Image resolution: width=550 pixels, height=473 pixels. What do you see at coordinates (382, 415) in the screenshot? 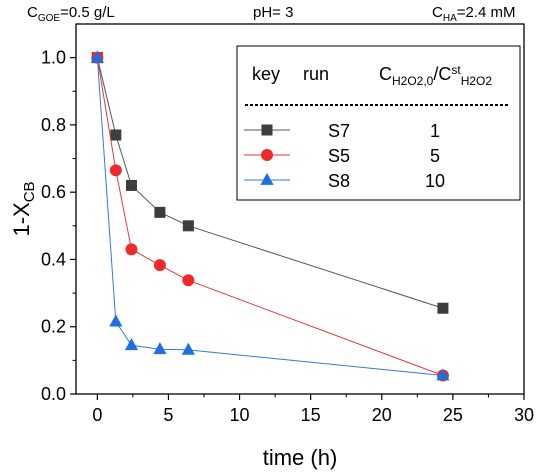
I see `x-tick-label: 20` at bounding box center [382, 415].